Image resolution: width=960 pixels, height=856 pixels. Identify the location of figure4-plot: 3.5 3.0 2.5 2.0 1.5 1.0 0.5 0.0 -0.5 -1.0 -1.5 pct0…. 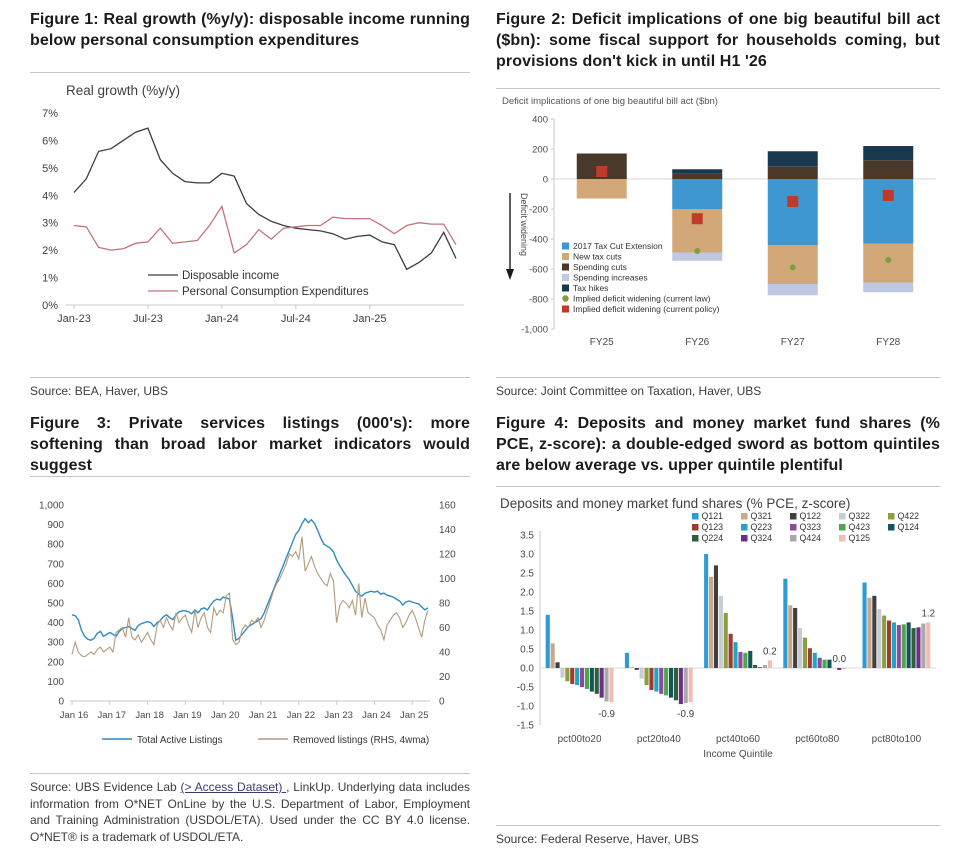
(726, 635).